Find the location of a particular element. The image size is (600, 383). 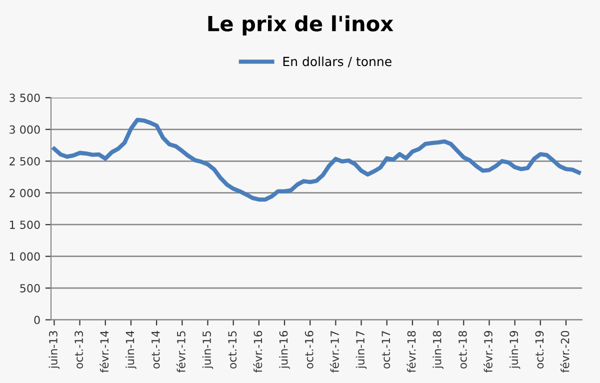

y-tick-label: 1 000 is located at coordinates (25, 256).